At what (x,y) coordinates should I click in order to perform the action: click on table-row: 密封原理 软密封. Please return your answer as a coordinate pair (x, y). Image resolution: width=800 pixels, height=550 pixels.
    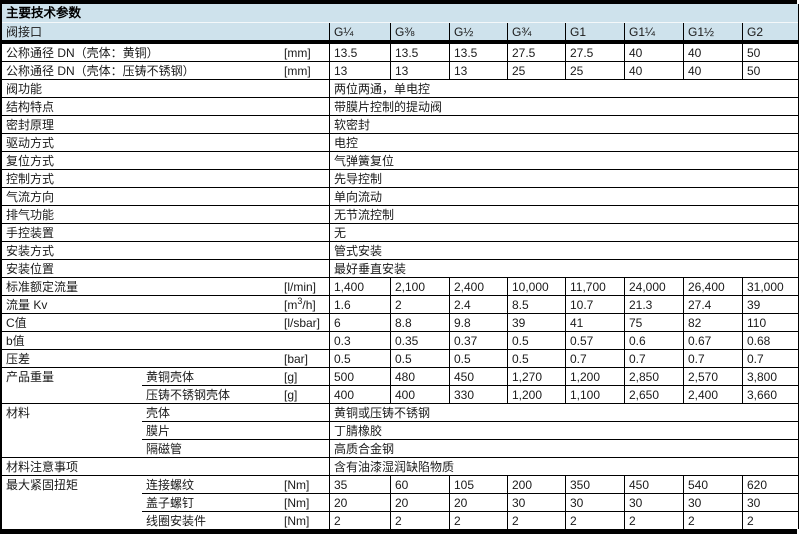
    Looking at the image, I should click on (400, 124).